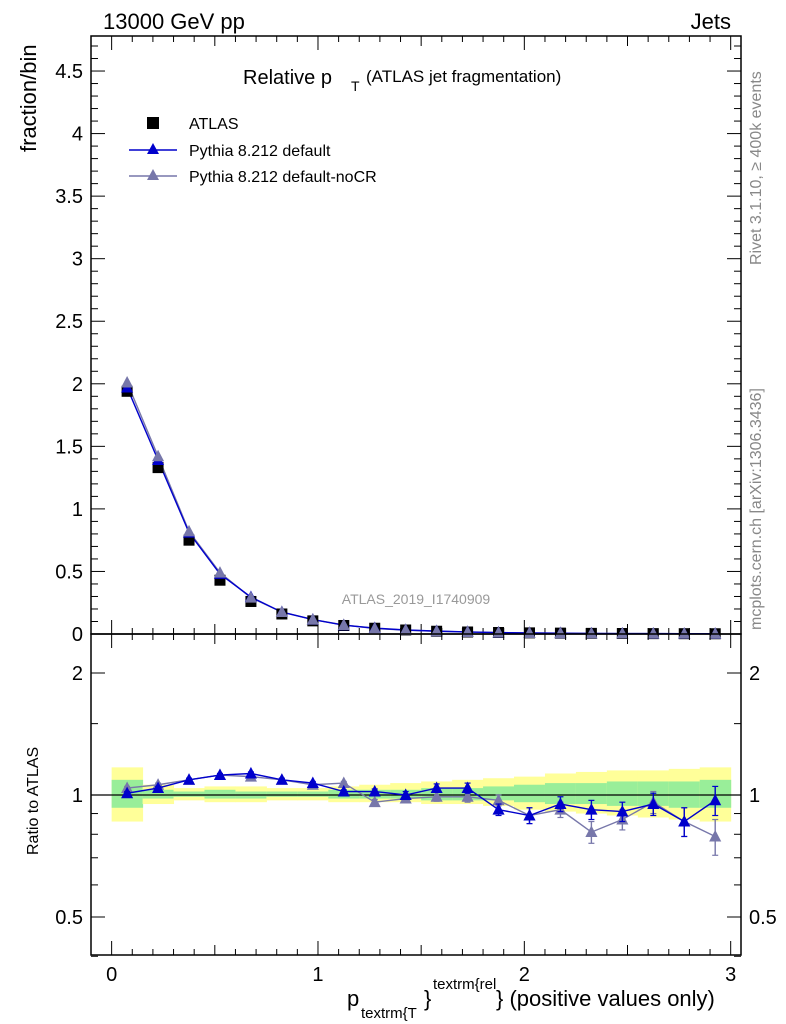 The width and height of the screenshot is (786, 1024). What do you see at coordinates (283, 177) in the screenshot?
I see `legend-label-nocr: Pythia 8.212 default-noCR` at bounding box center [283, 177].